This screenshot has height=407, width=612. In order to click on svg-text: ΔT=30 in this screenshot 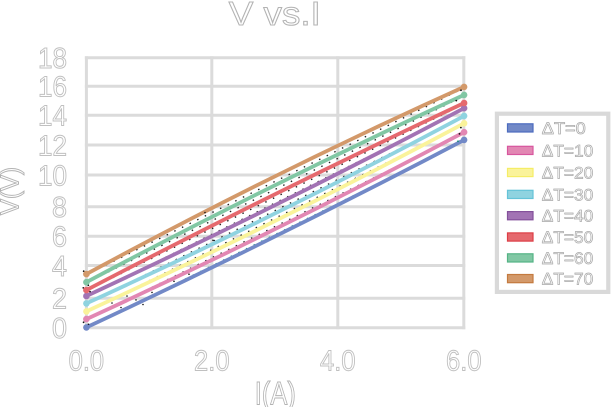, I will do `click(568, 195)`.